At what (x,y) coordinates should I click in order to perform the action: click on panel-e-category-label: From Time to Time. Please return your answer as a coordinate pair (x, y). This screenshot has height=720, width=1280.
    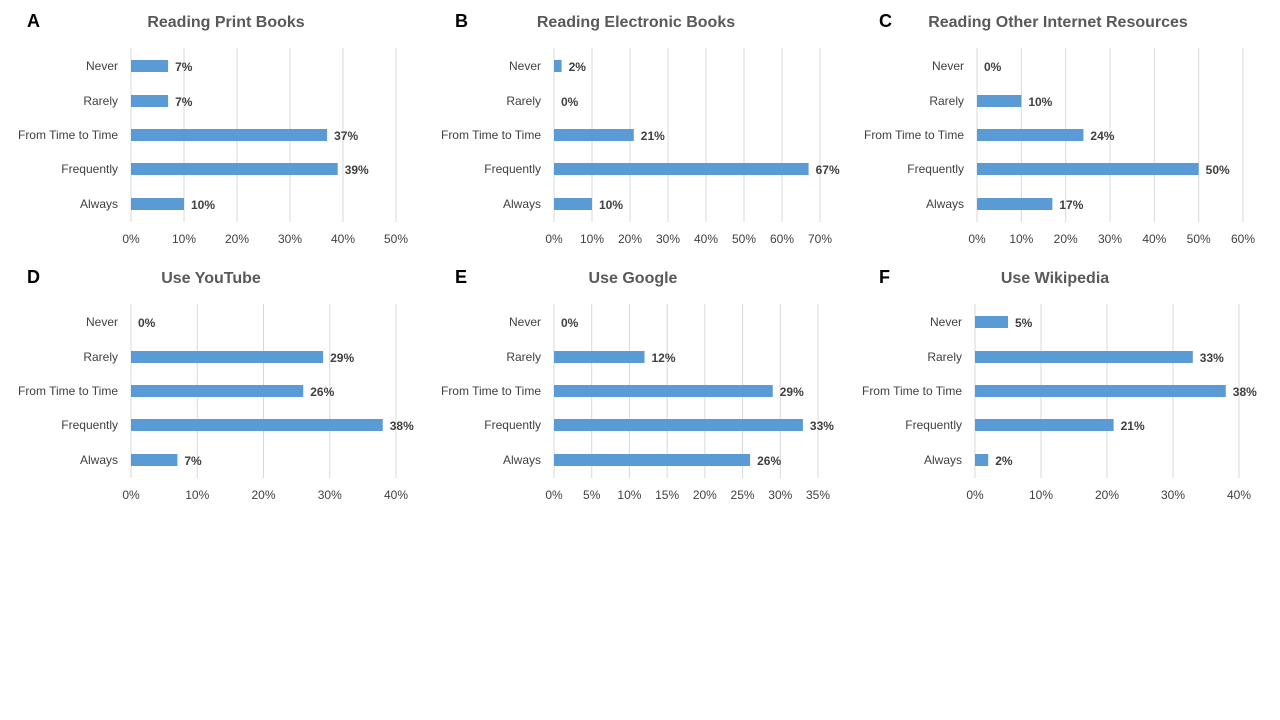
    Looking at the image, I should click on (491, 391).